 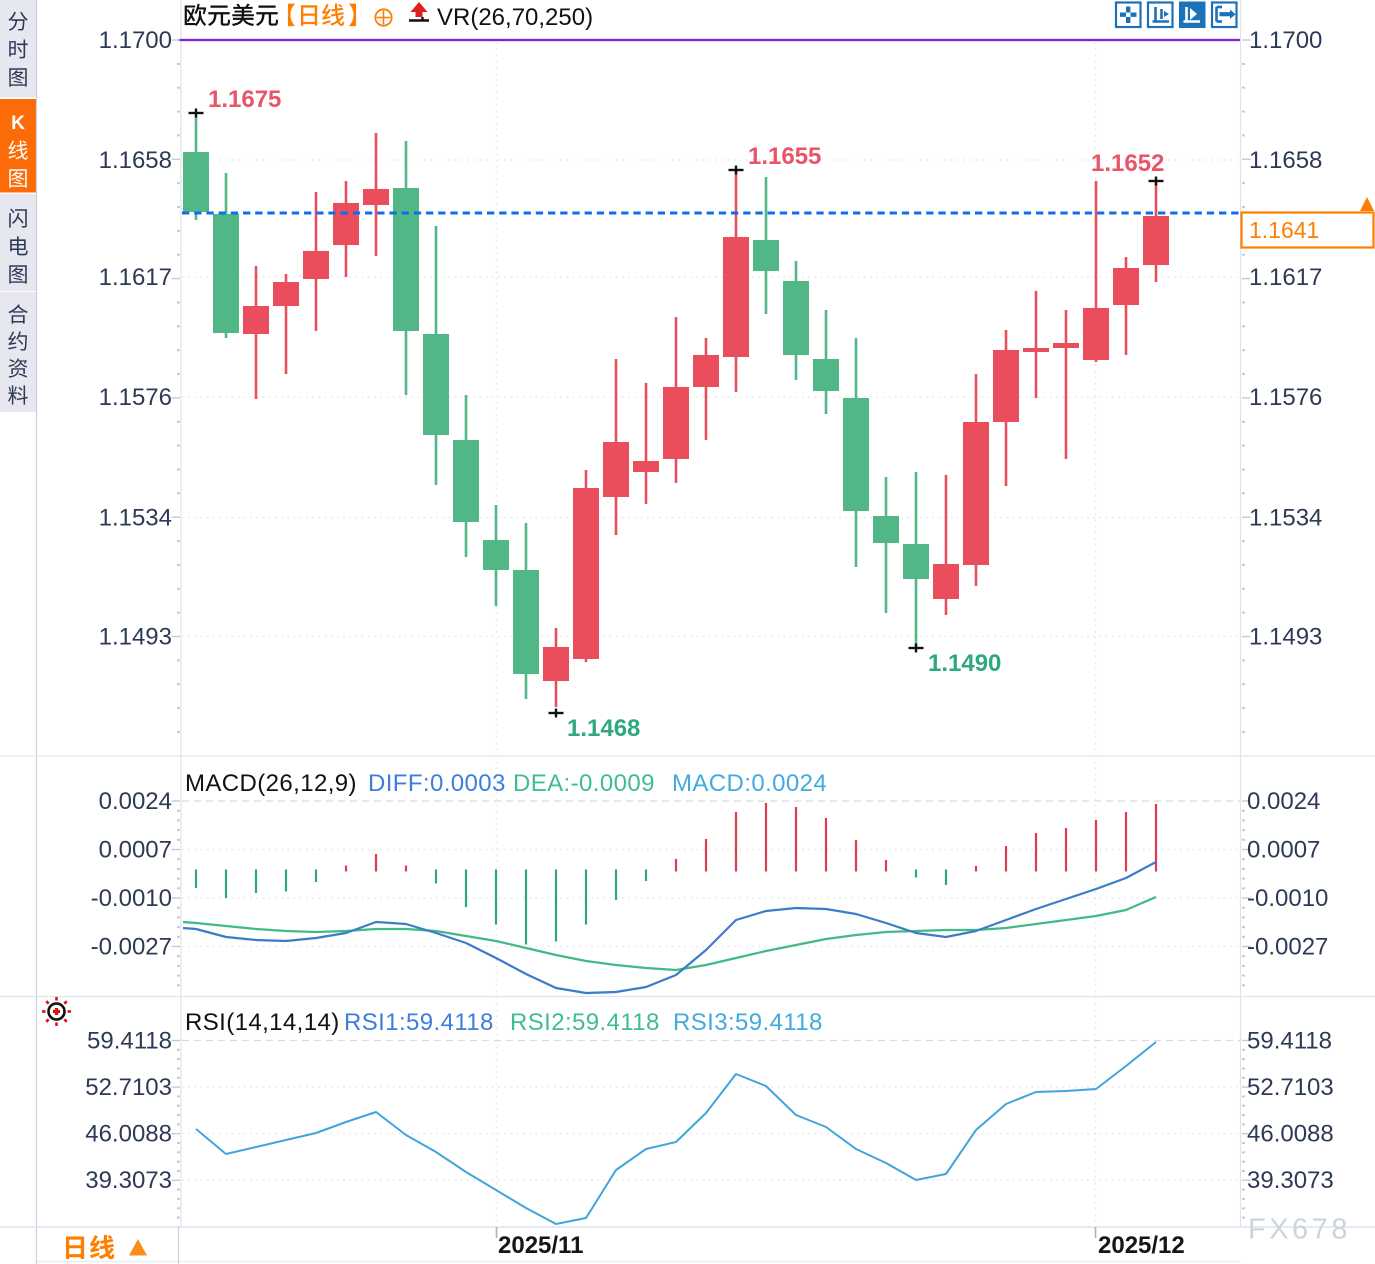 I want to click on svg-text: 1.1490, so click(x=964, y=663).